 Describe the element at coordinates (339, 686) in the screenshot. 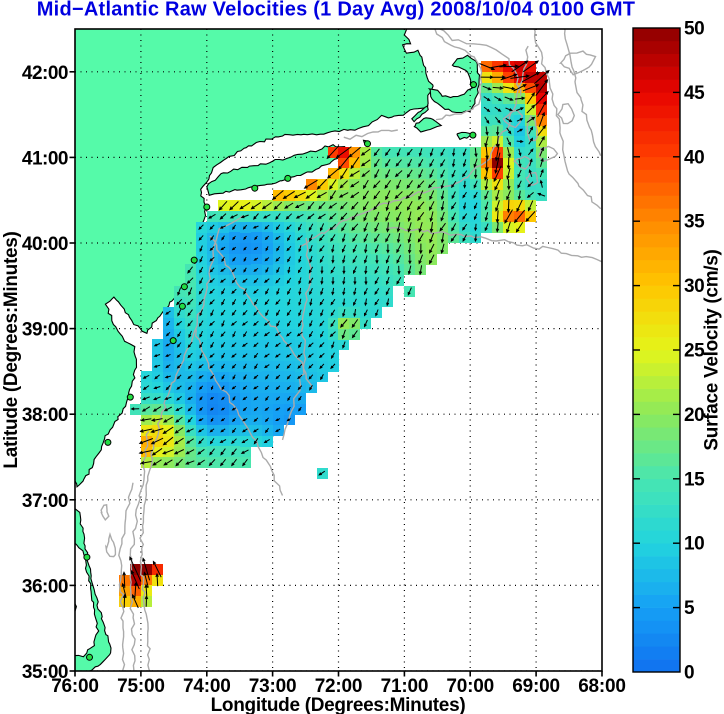

I see `svg-text: 72:00` at that location.